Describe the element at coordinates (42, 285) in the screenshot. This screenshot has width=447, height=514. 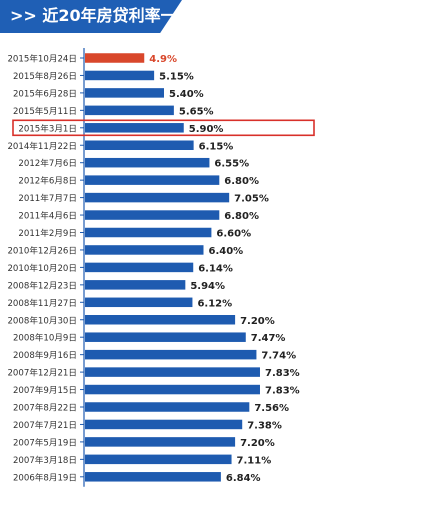
I see `category-label: 2008年12月23日` at that location.